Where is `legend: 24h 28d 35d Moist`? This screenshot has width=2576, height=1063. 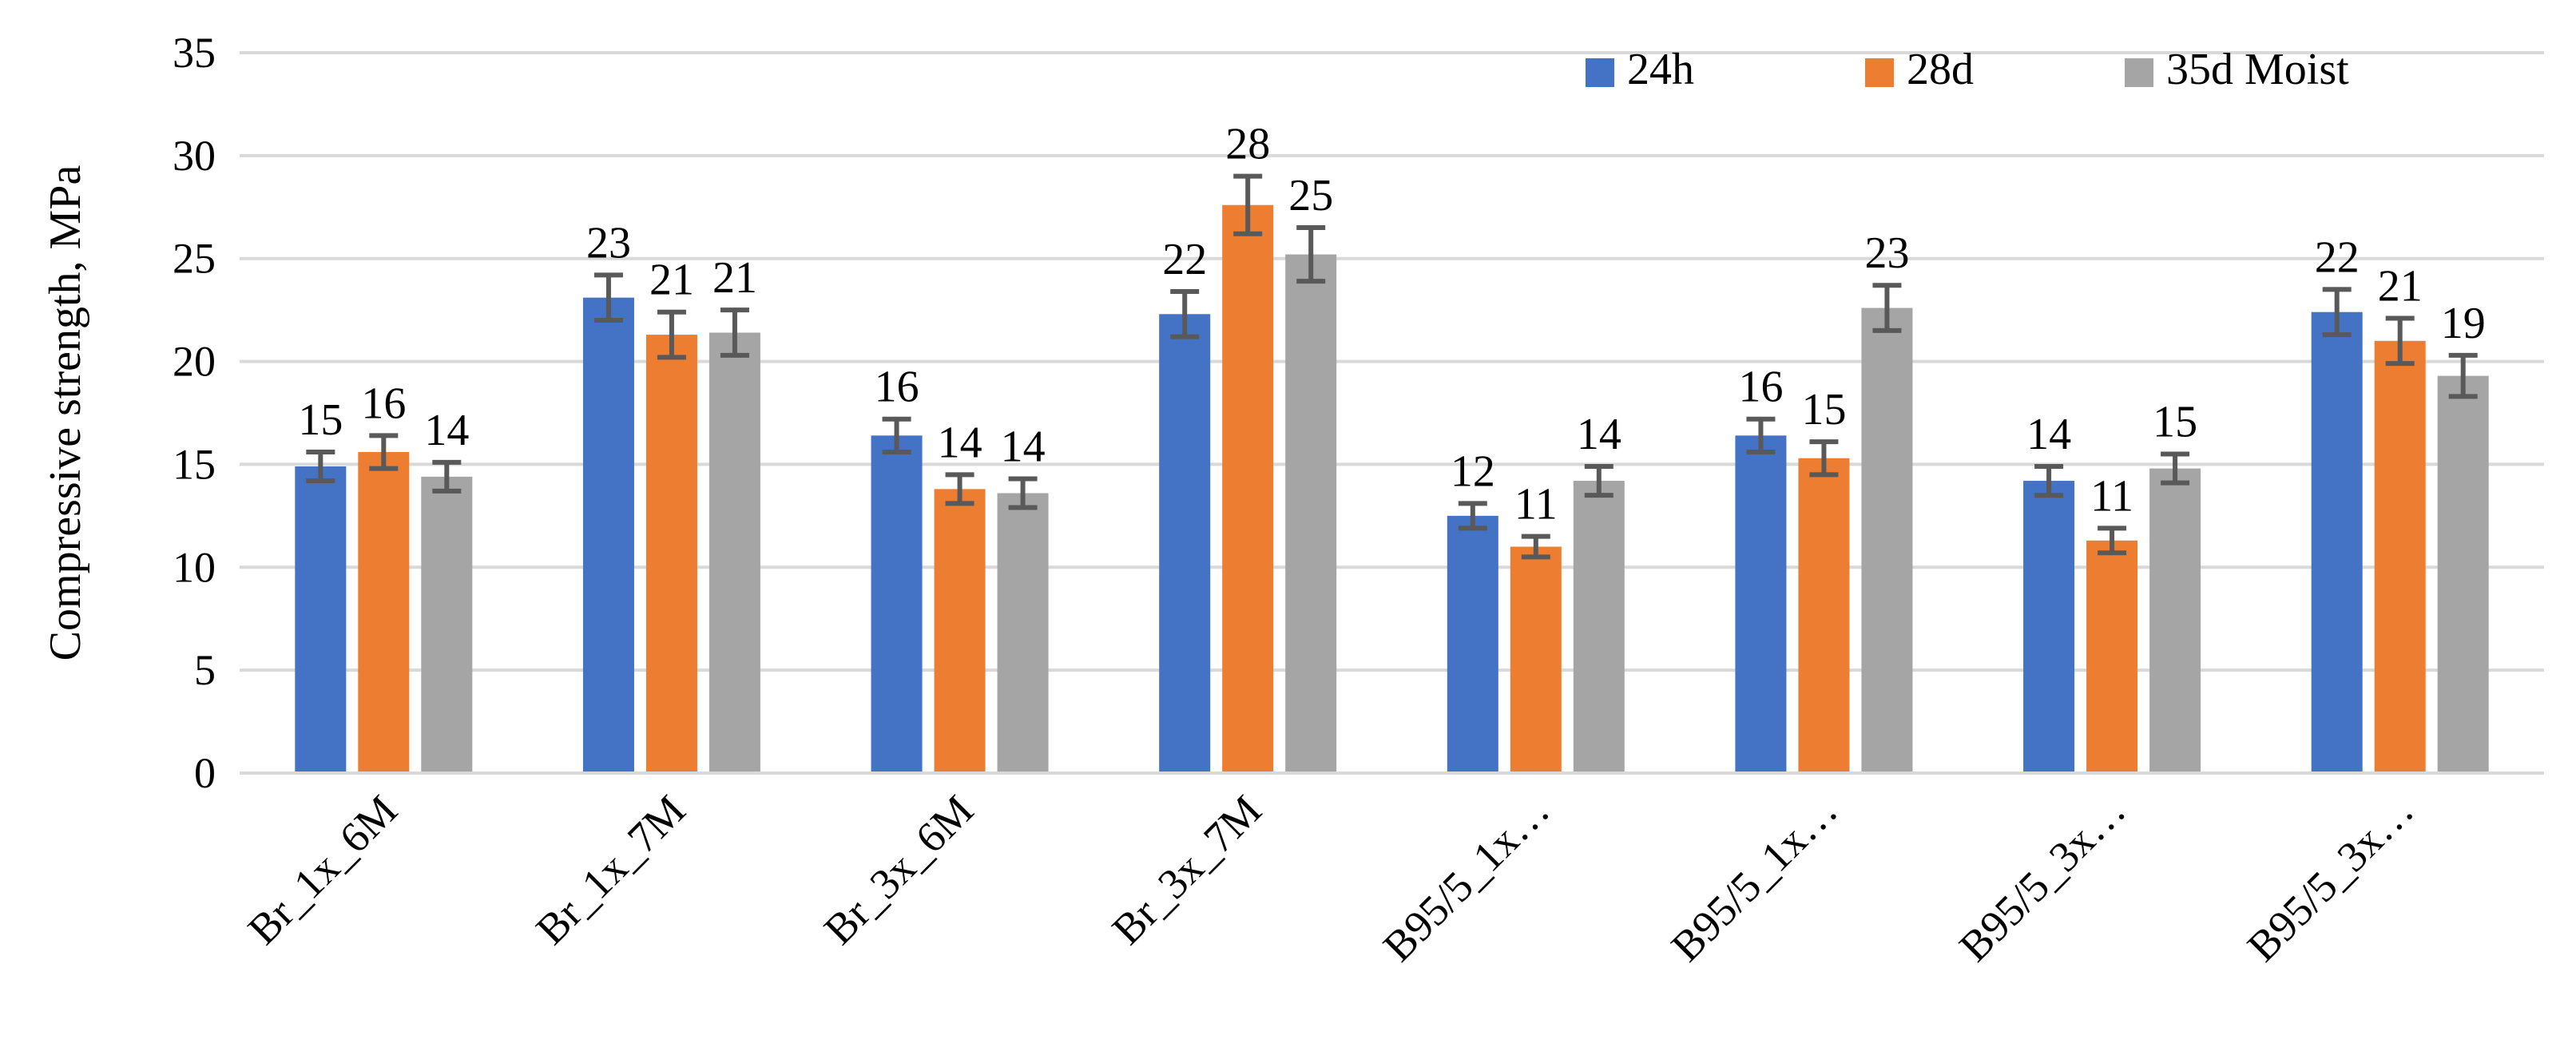
legend: 24h 28d 35d Moist is located at coordinates (1967, 69).